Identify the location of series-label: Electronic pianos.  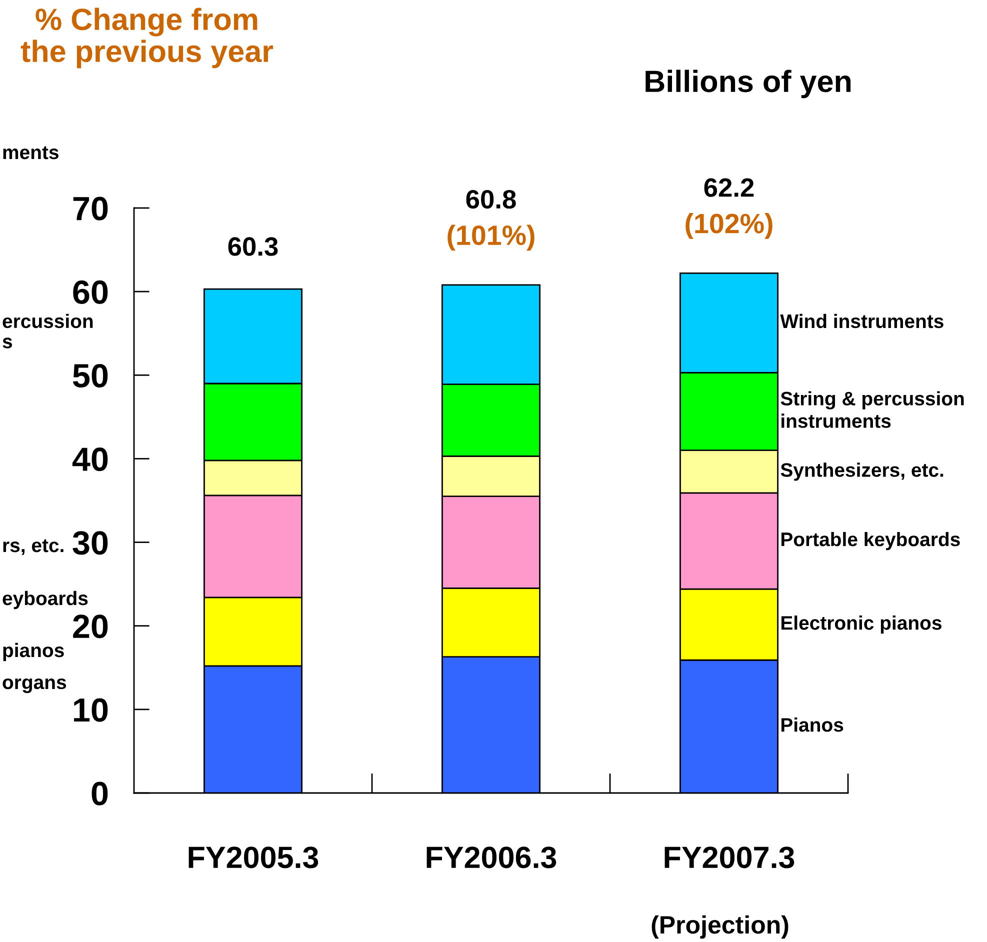
(861, 625).